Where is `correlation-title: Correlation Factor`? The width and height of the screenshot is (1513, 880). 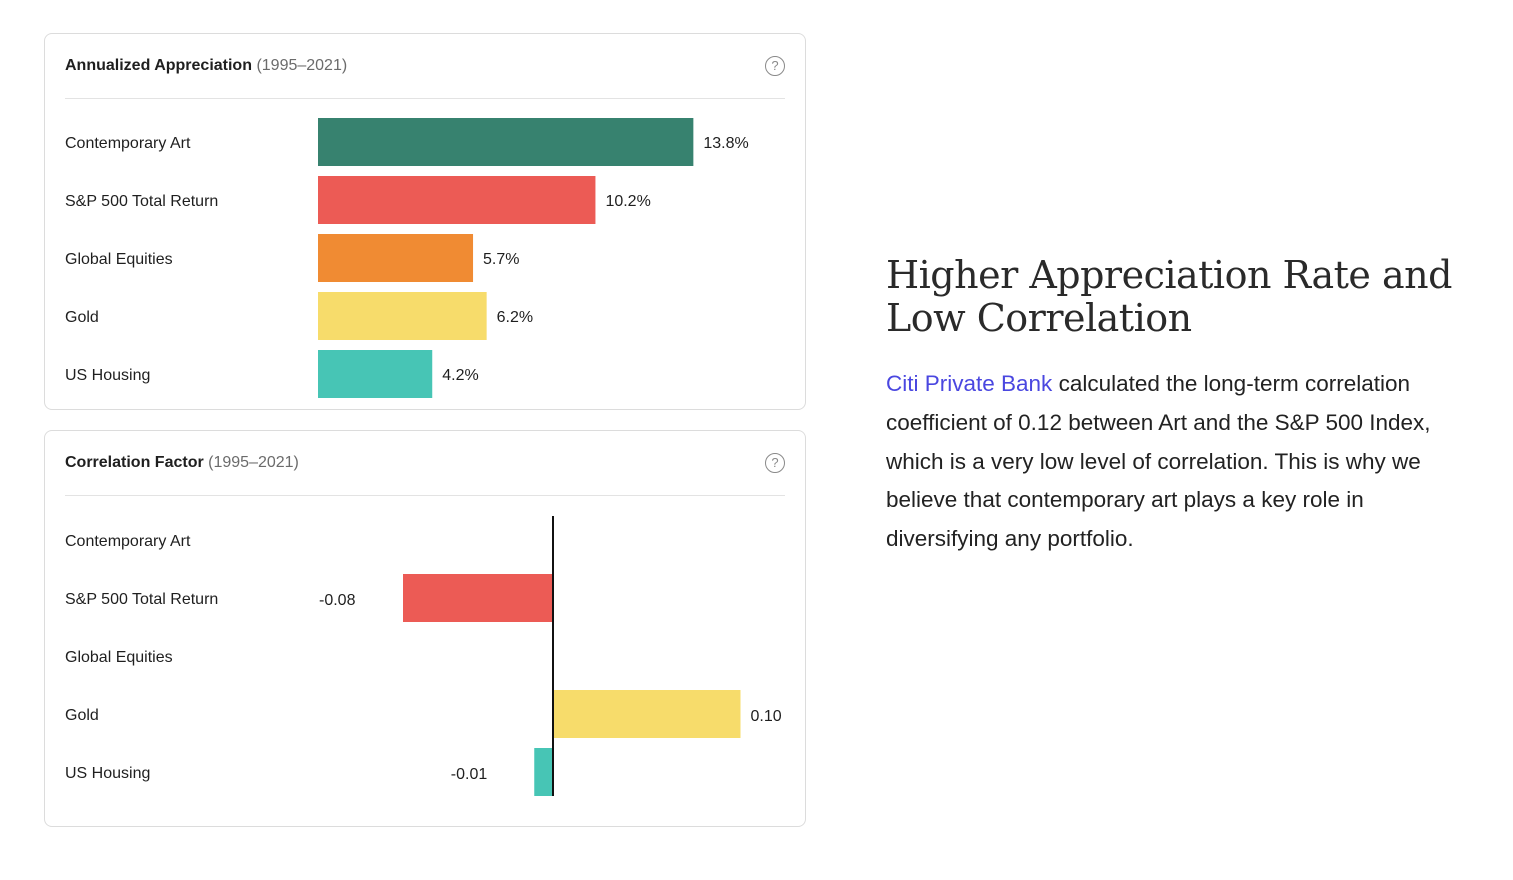 correlation-title: Correlation Factor is located at coordinates (134, 462).